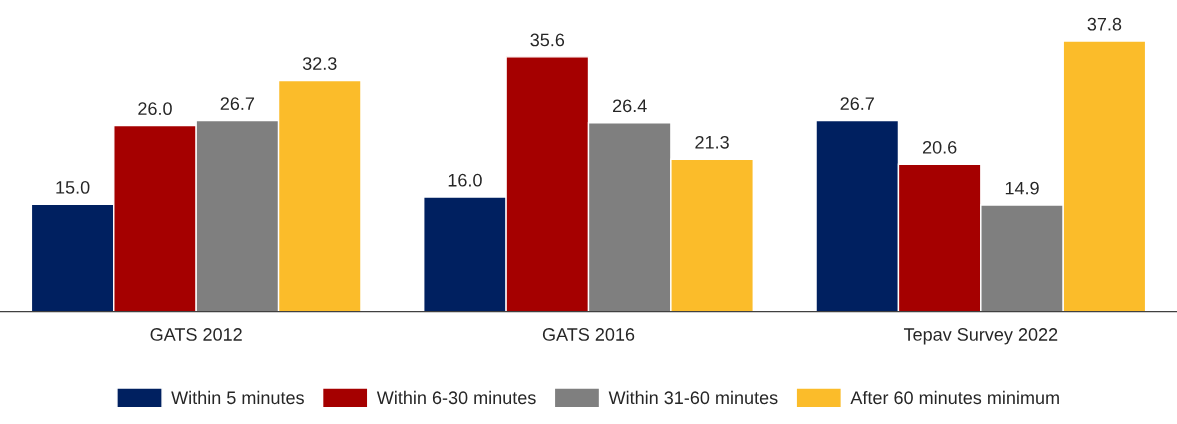  I want to click on legend-label: After 60 minutes minimum, so click(954, 397).